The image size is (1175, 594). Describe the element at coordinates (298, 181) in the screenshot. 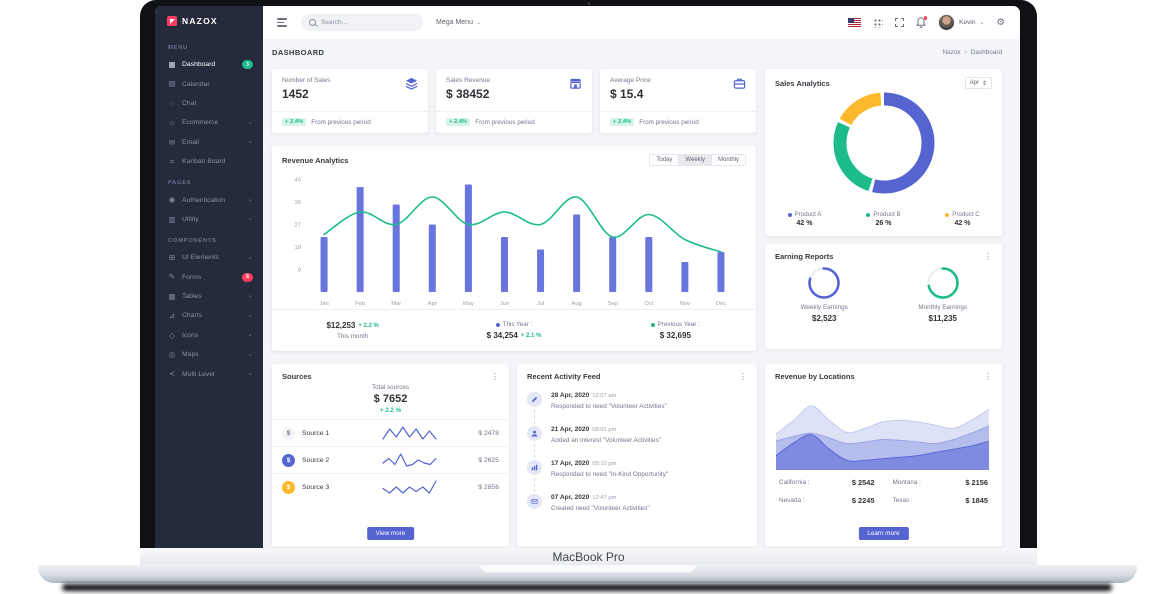

I see `svg-text: 45` at that location.